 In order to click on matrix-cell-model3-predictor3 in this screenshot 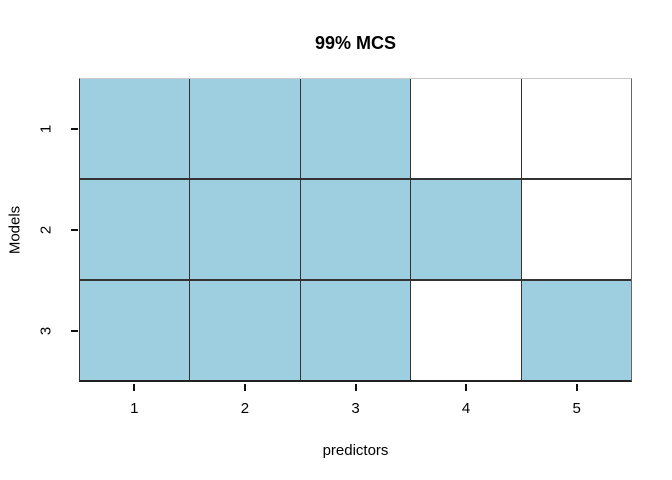, I will do `click(355, 330)`.